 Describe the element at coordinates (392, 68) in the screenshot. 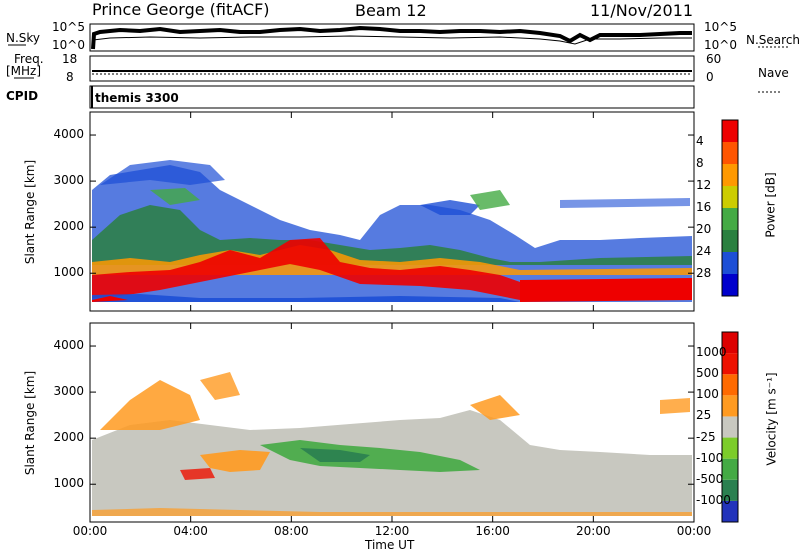

I see `freq-panel` at that location.